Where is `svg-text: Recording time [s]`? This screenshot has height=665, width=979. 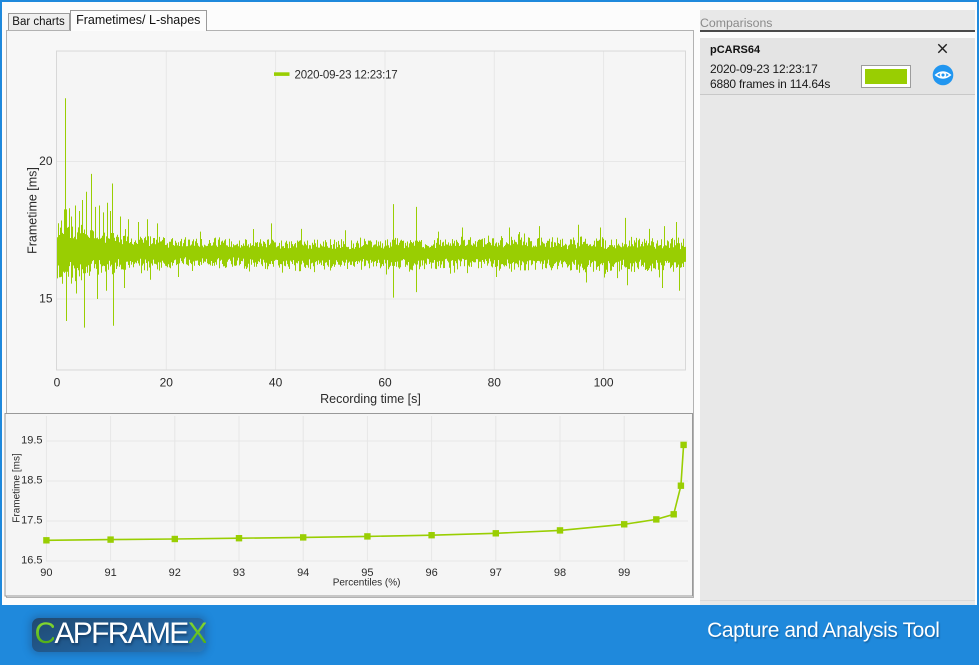
svg-text: Recording time [s] is located at coordinates (370, 399).